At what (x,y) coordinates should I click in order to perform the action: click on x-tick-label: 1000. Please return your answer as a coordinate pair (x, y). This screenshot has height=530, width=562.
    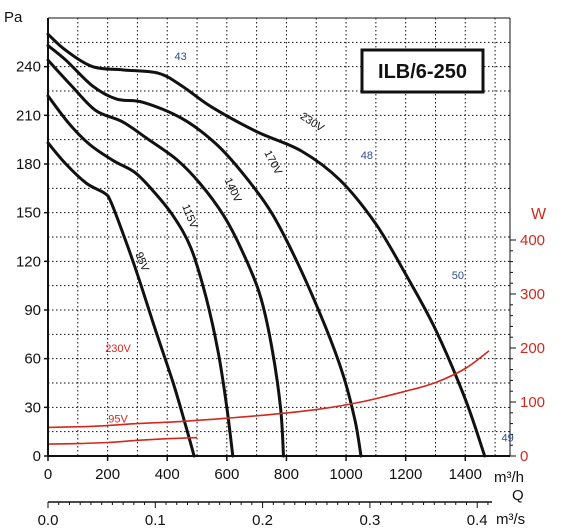
    Looking at the image, I should click on (345, 474).